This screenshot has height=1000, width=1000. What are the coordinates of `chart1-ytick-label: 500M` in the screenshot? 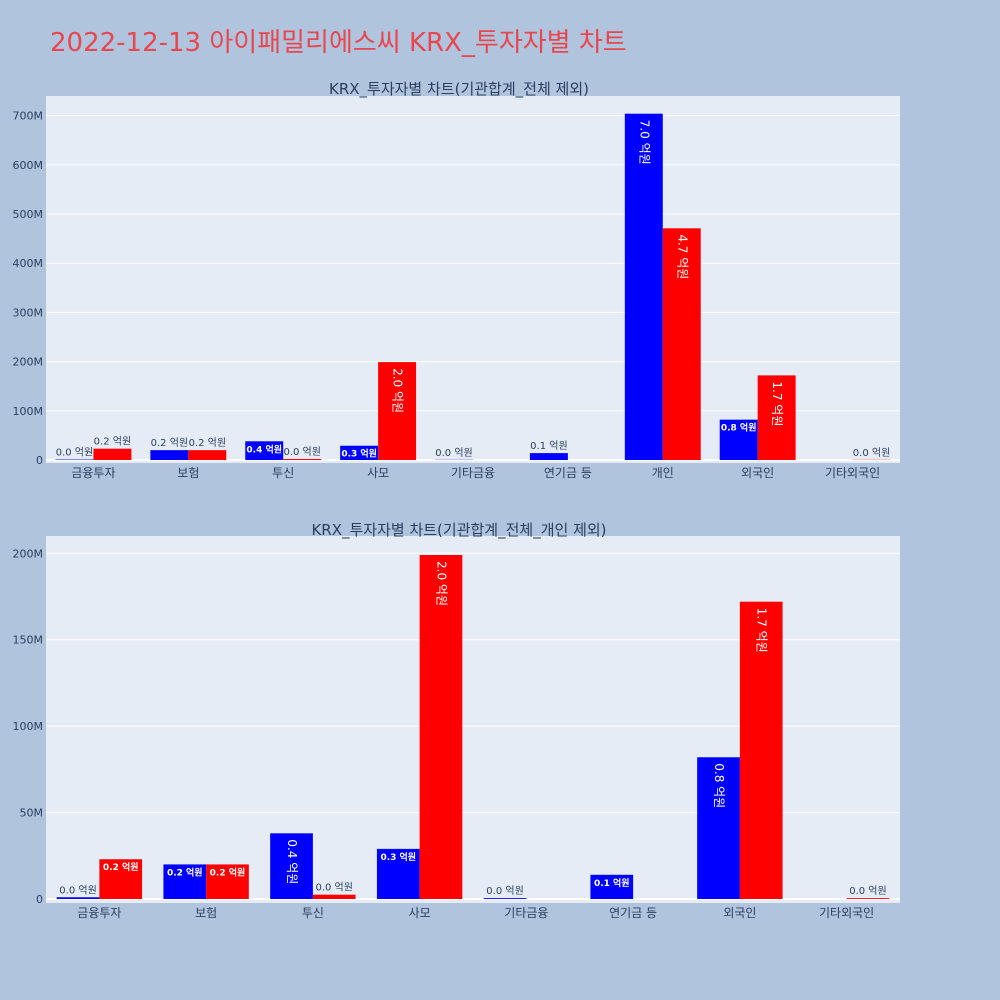 It's located at (28, 214).